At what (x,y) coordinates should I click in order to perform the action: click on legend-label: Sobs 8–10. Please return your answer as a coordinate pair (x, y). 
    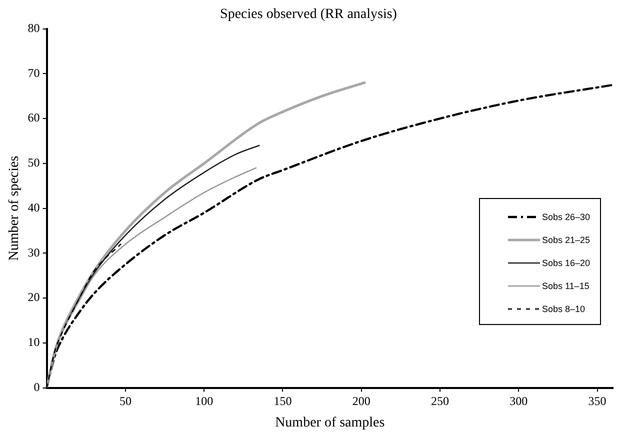
    Looking at the image, I should click on (563, 309).